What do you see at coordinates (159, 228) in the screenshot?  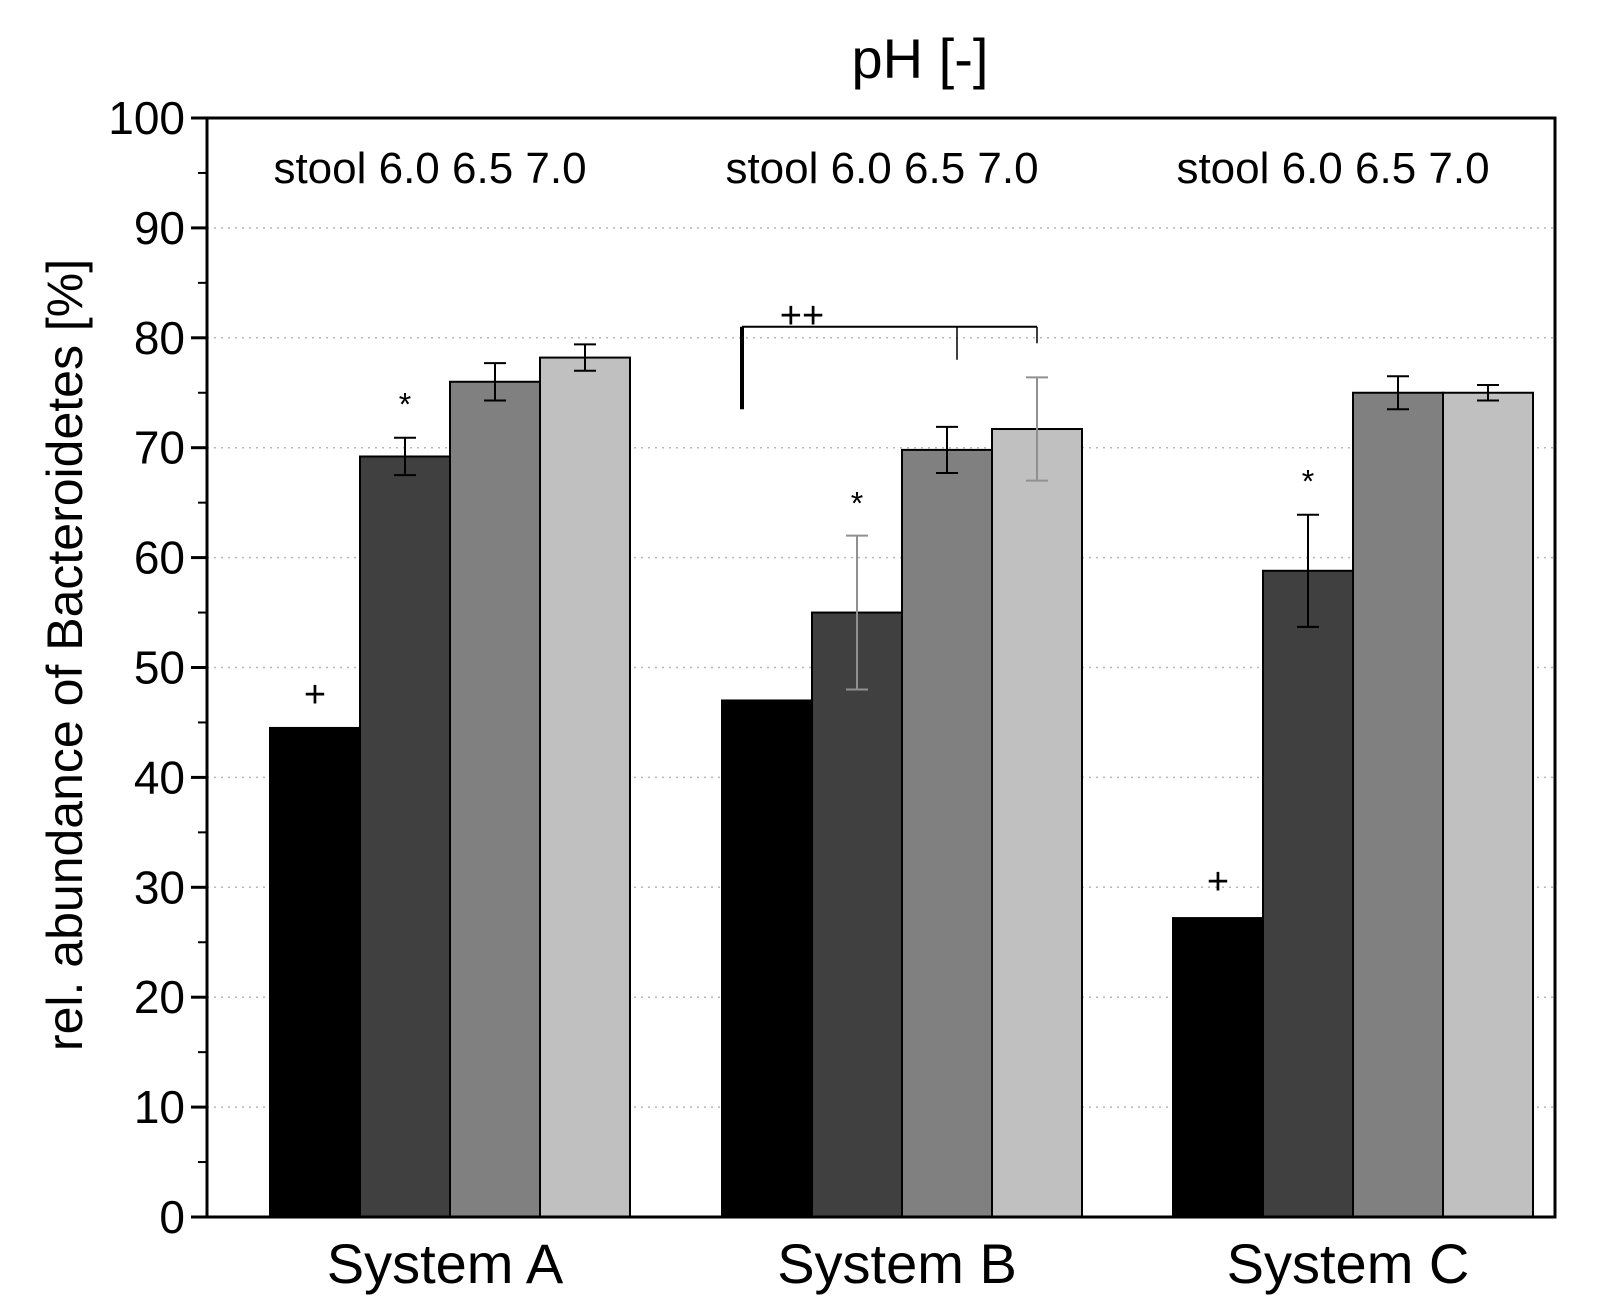 I see `y-tick-label-90: 90` at bounding box center [159, 228].